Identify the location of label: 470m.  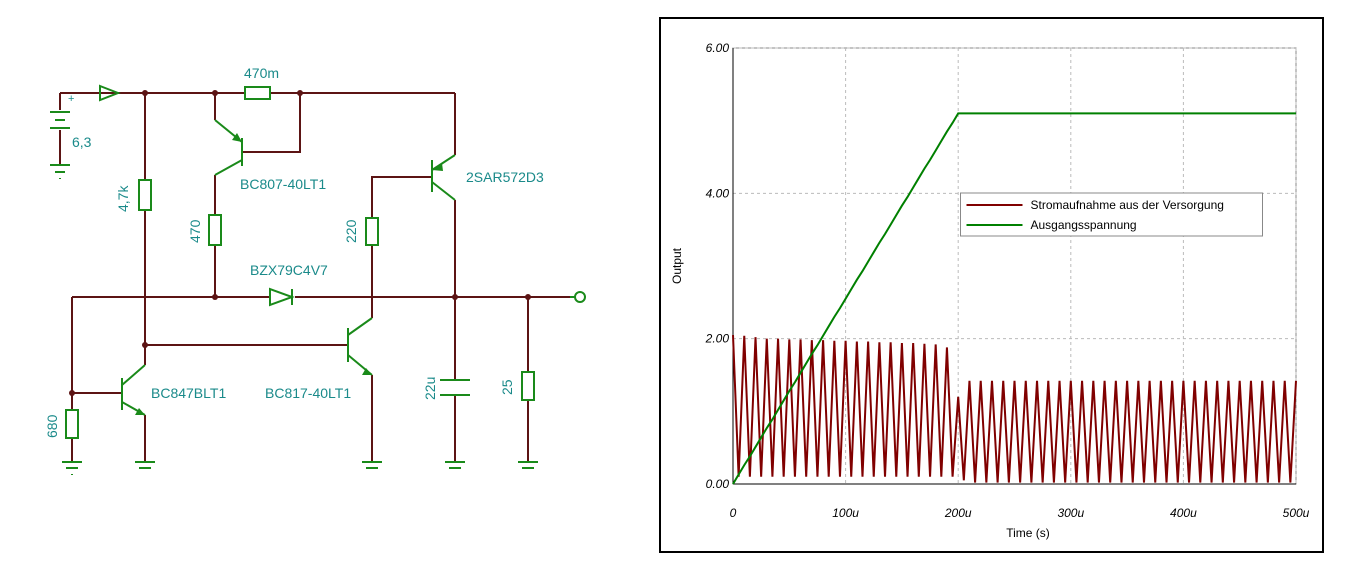
(261, 73).